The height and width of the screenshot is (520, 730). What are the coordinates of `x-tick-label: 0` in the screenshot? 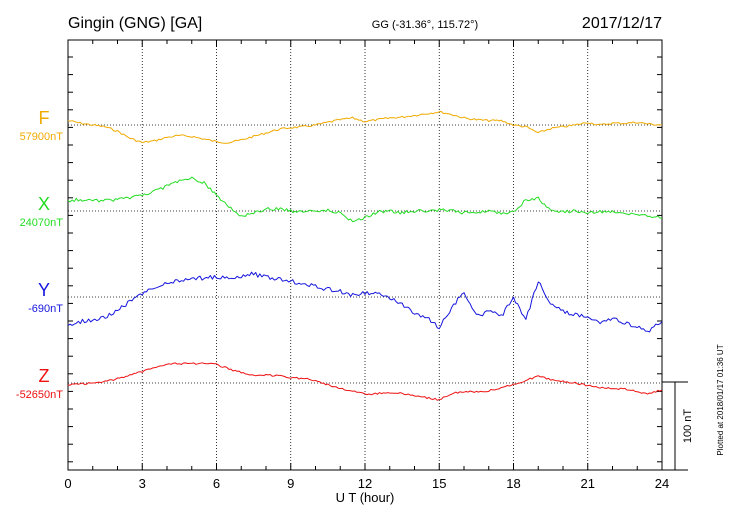 It's located at (67, 483).